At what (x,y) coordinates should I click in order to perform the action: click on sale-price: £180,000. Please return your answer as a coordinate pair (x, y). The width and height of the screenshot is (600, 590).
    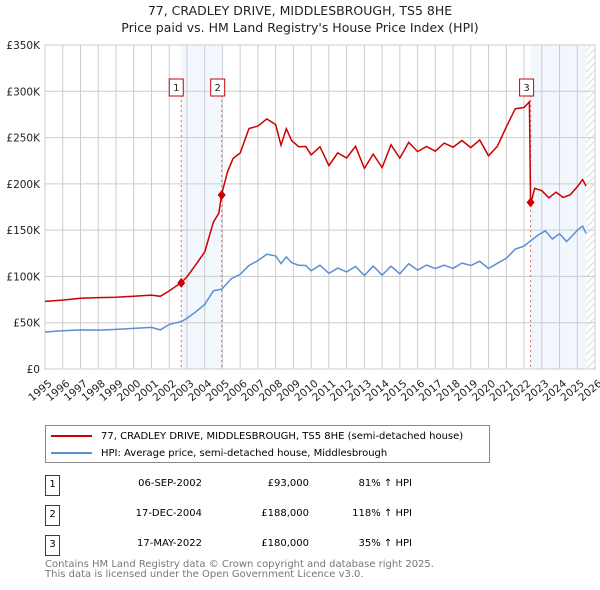
    Looking at the image, I should click on (285, 543).